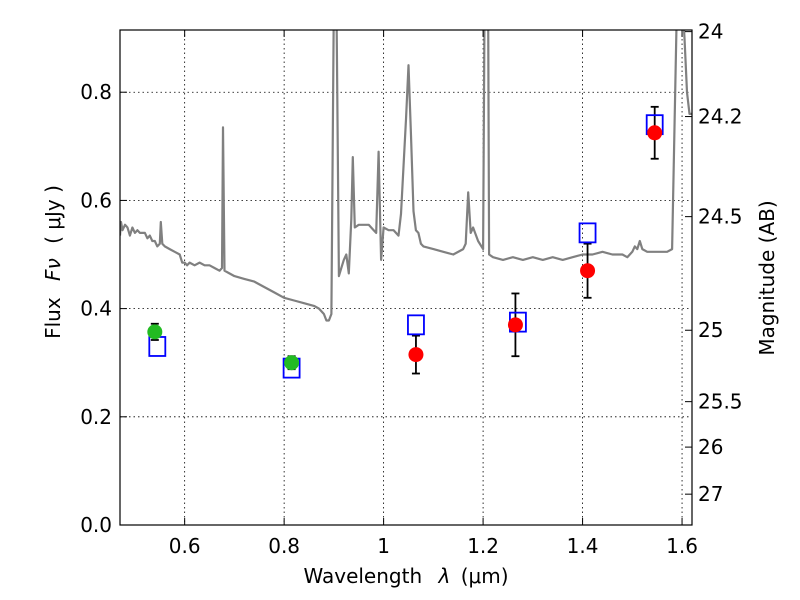  What do you see at coordinates (714, 263) in the screenshot?
I see `y2-axis: 24 24.2 24.5 25 25.5 26 27` at bounding box center [714, 263].